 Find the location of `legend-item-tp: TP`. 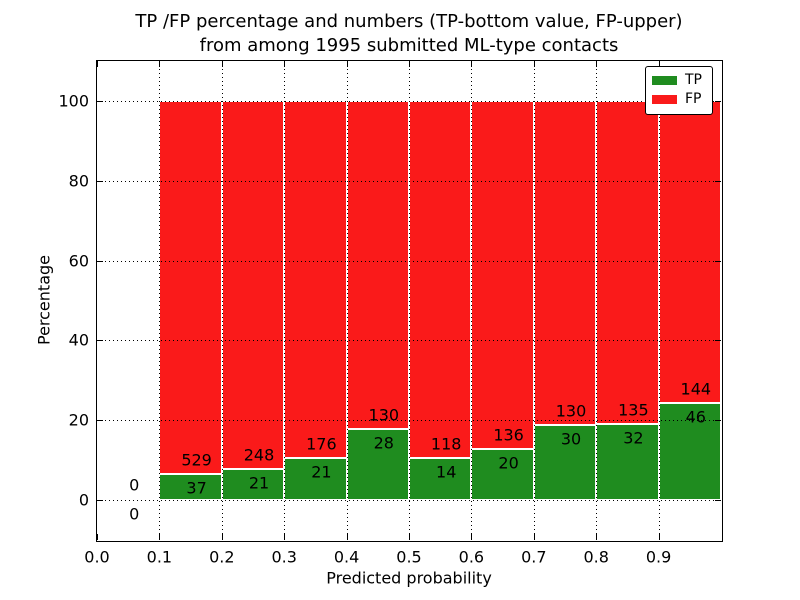

legend-item-tp: TP is located at coordinates (679, 80).